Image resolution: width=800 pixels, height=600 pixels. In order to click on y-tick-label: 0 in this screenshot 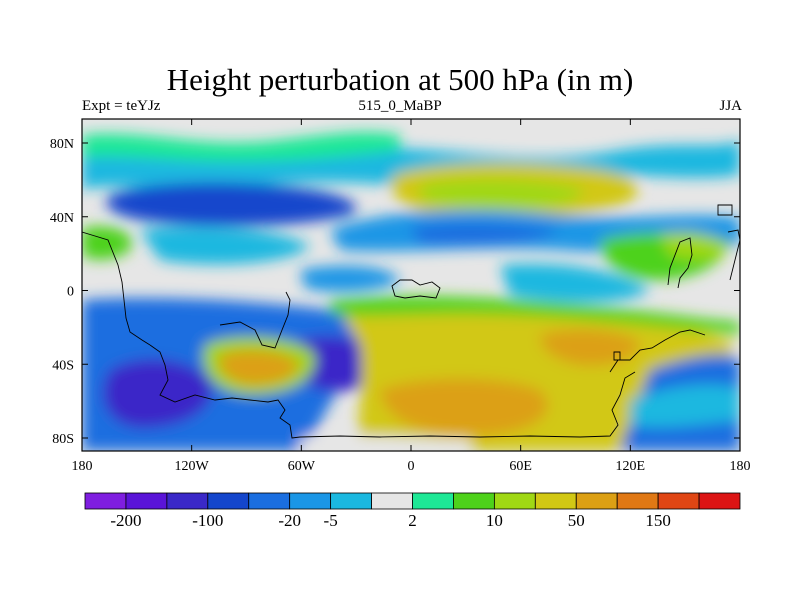, I will do `click(70, 292)`.